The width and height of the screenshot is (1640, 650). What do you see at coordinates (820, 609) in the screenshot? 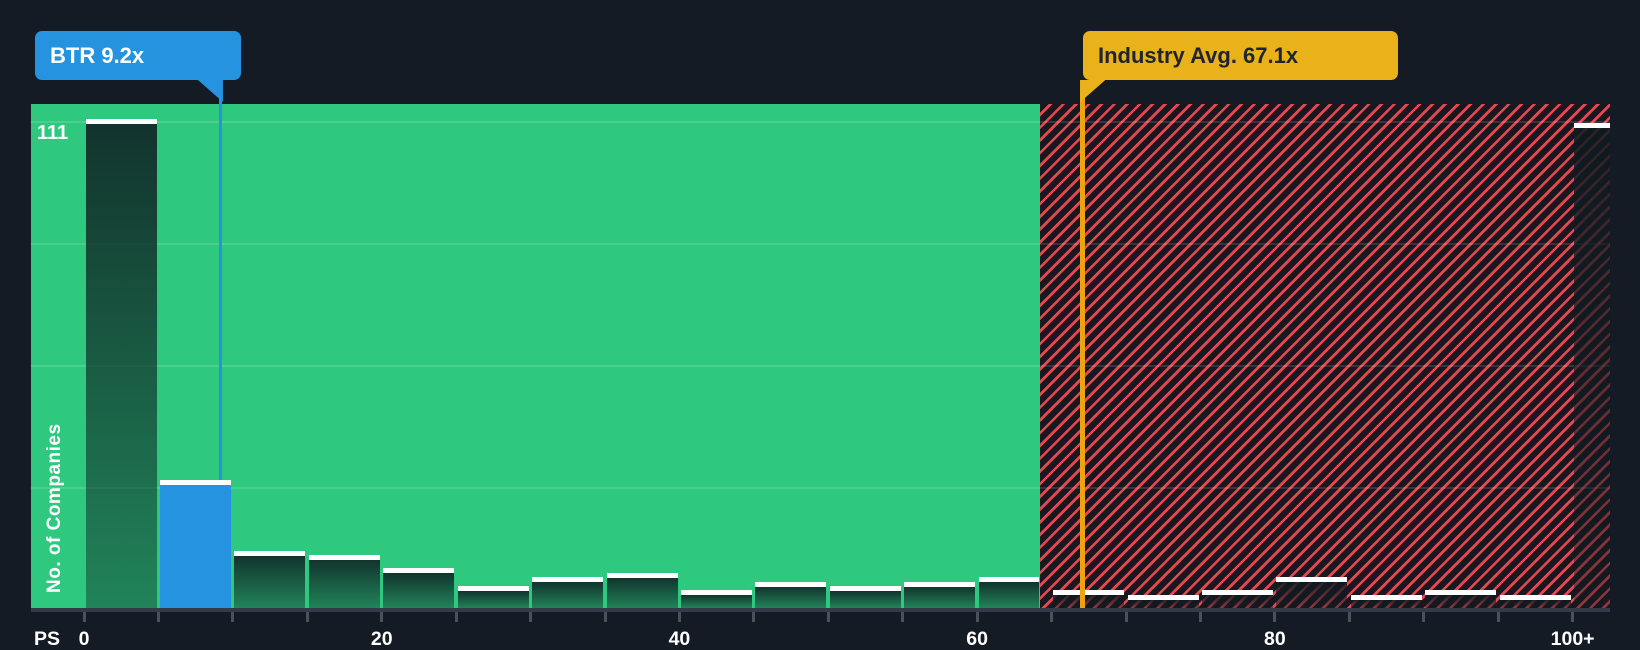
I see `x-axis-line` at bounding box center [820, 609].